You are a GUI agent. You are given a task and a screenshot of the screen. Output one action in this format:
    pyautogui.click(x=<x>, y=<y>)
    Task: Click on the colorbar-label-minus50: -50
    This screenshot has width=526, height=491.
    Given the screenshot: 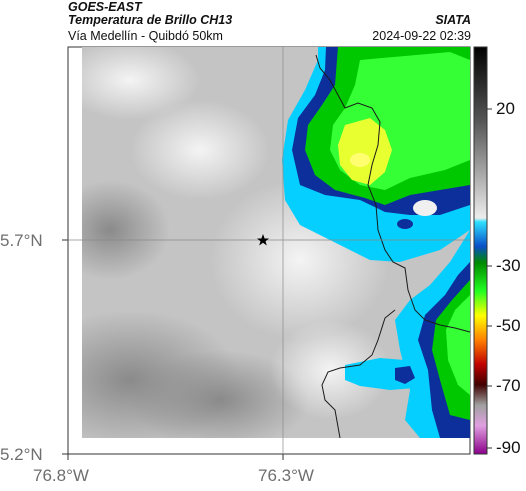 What is the action you would take?
    pyautogui.click(x=508, y=325)
    